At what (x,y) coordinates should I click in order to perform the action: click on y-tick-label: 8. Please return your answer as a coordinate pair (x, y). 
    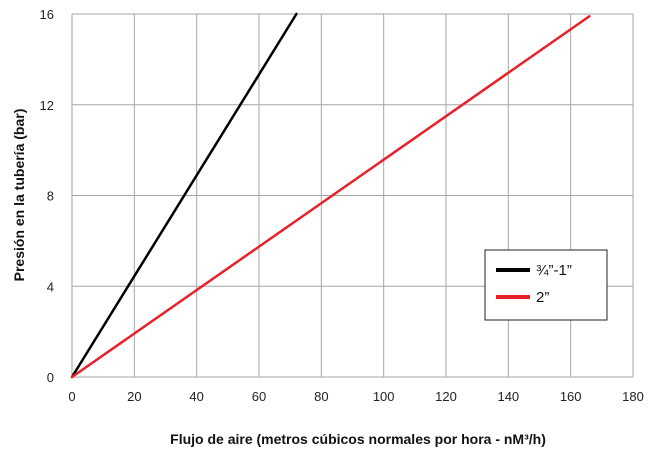
    Looking at the image, I should click on (50, 196).